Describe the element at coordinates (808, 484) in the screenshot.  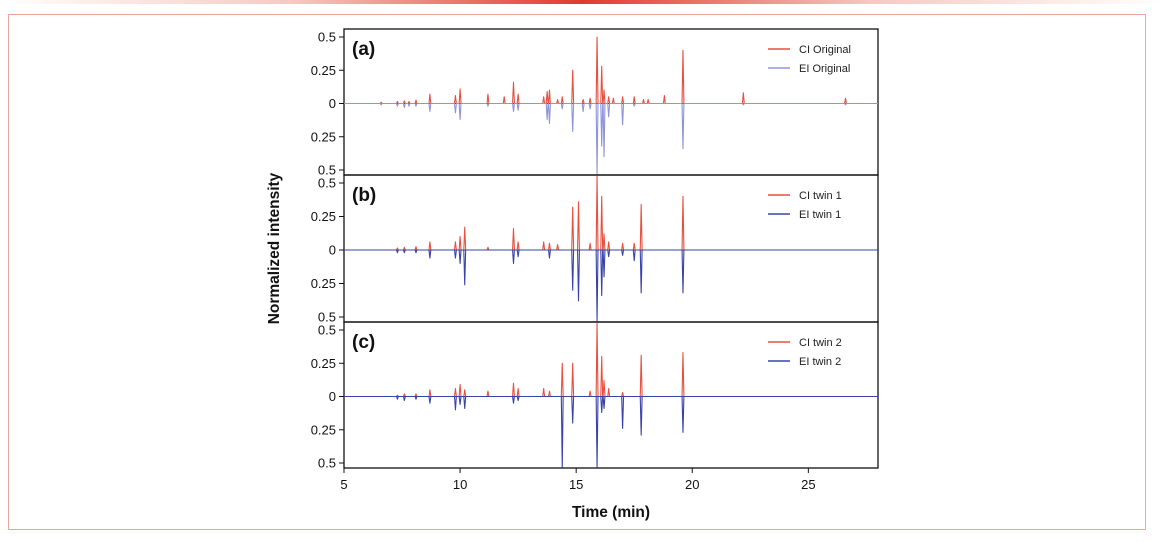
I see `x-tick-label: 25` at that location.